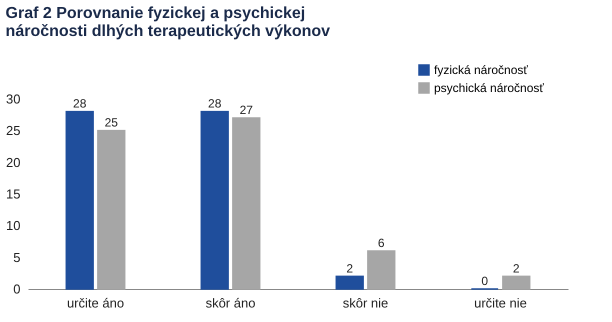 The height and width of the screenshot is (322, 612). Describe the element at coordinates (484, 281) in the screenshot. I see `data-label: 0` at that location.